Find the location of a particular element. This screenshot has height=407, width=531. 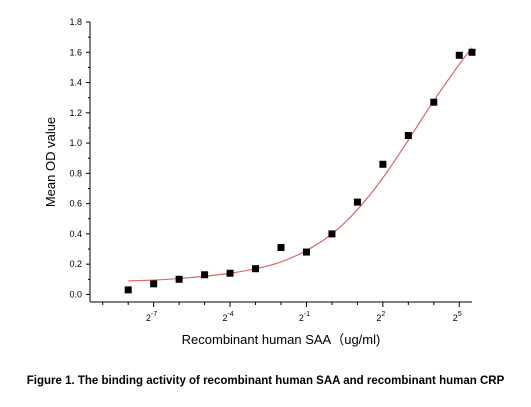

x-tick-label: 2-4 is located at coordinates (227, 317).